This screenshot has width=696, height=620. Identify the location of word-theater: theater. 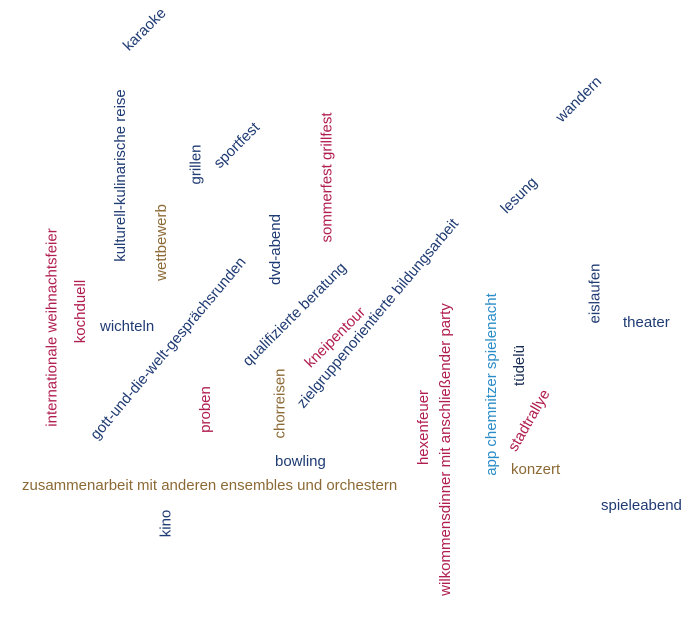
(646, 322).